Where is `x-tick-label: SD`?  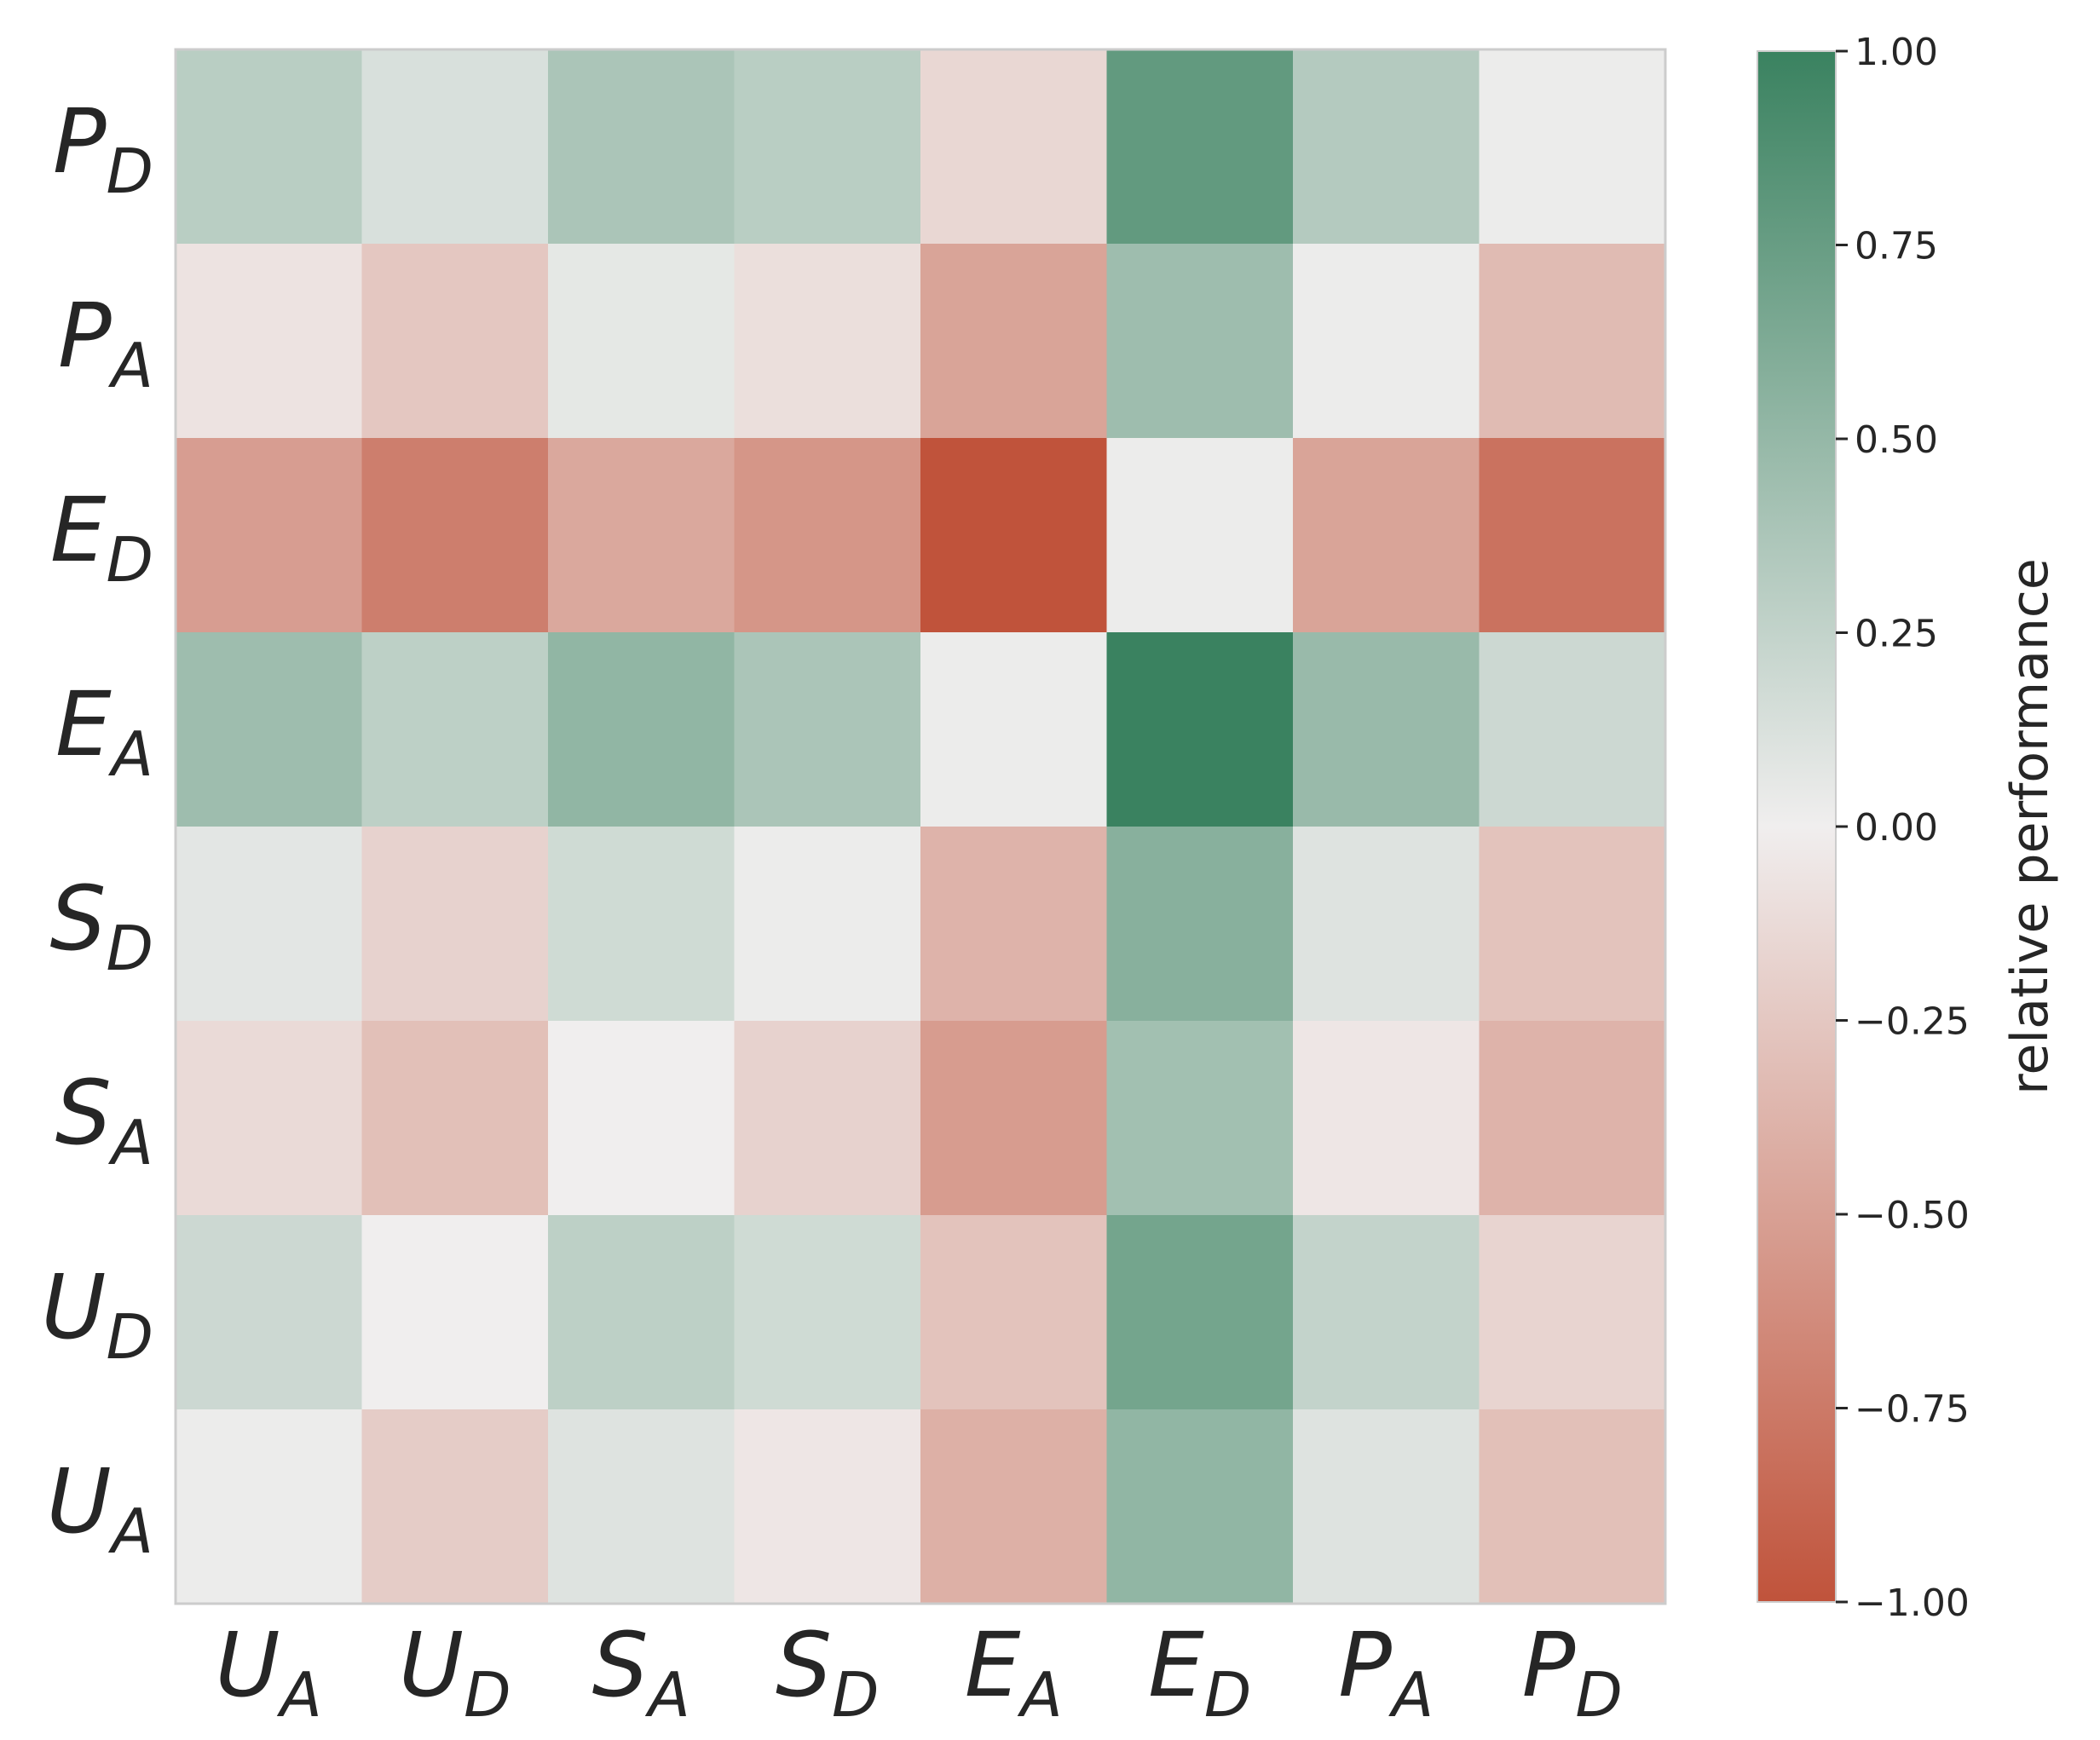
x-tick-label: SD is located at coordinates (828, 1672).